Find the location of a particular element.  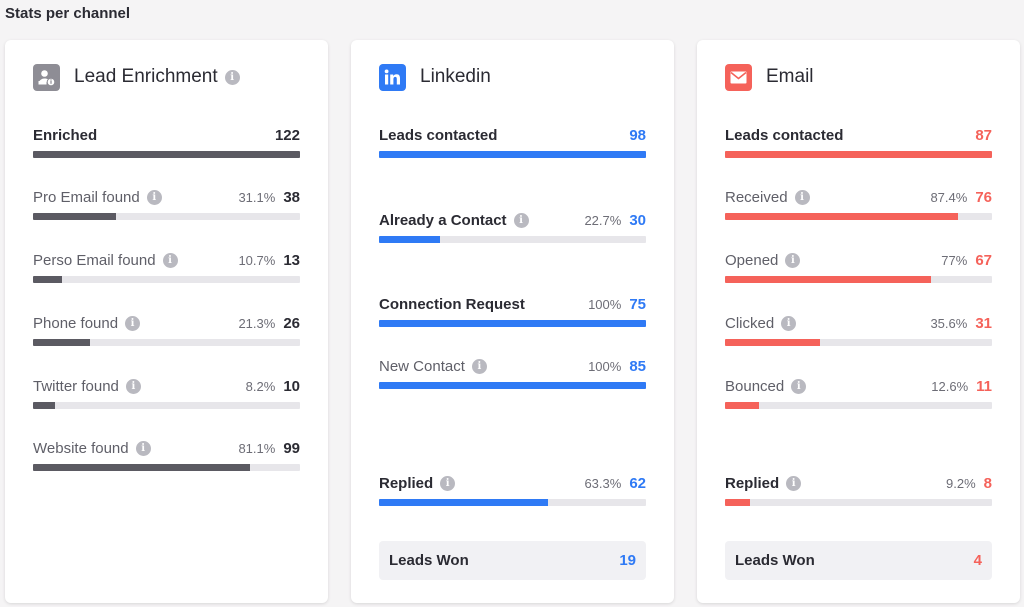

li-leads-won-label: Leads Won is located at coordinates (429, 560).